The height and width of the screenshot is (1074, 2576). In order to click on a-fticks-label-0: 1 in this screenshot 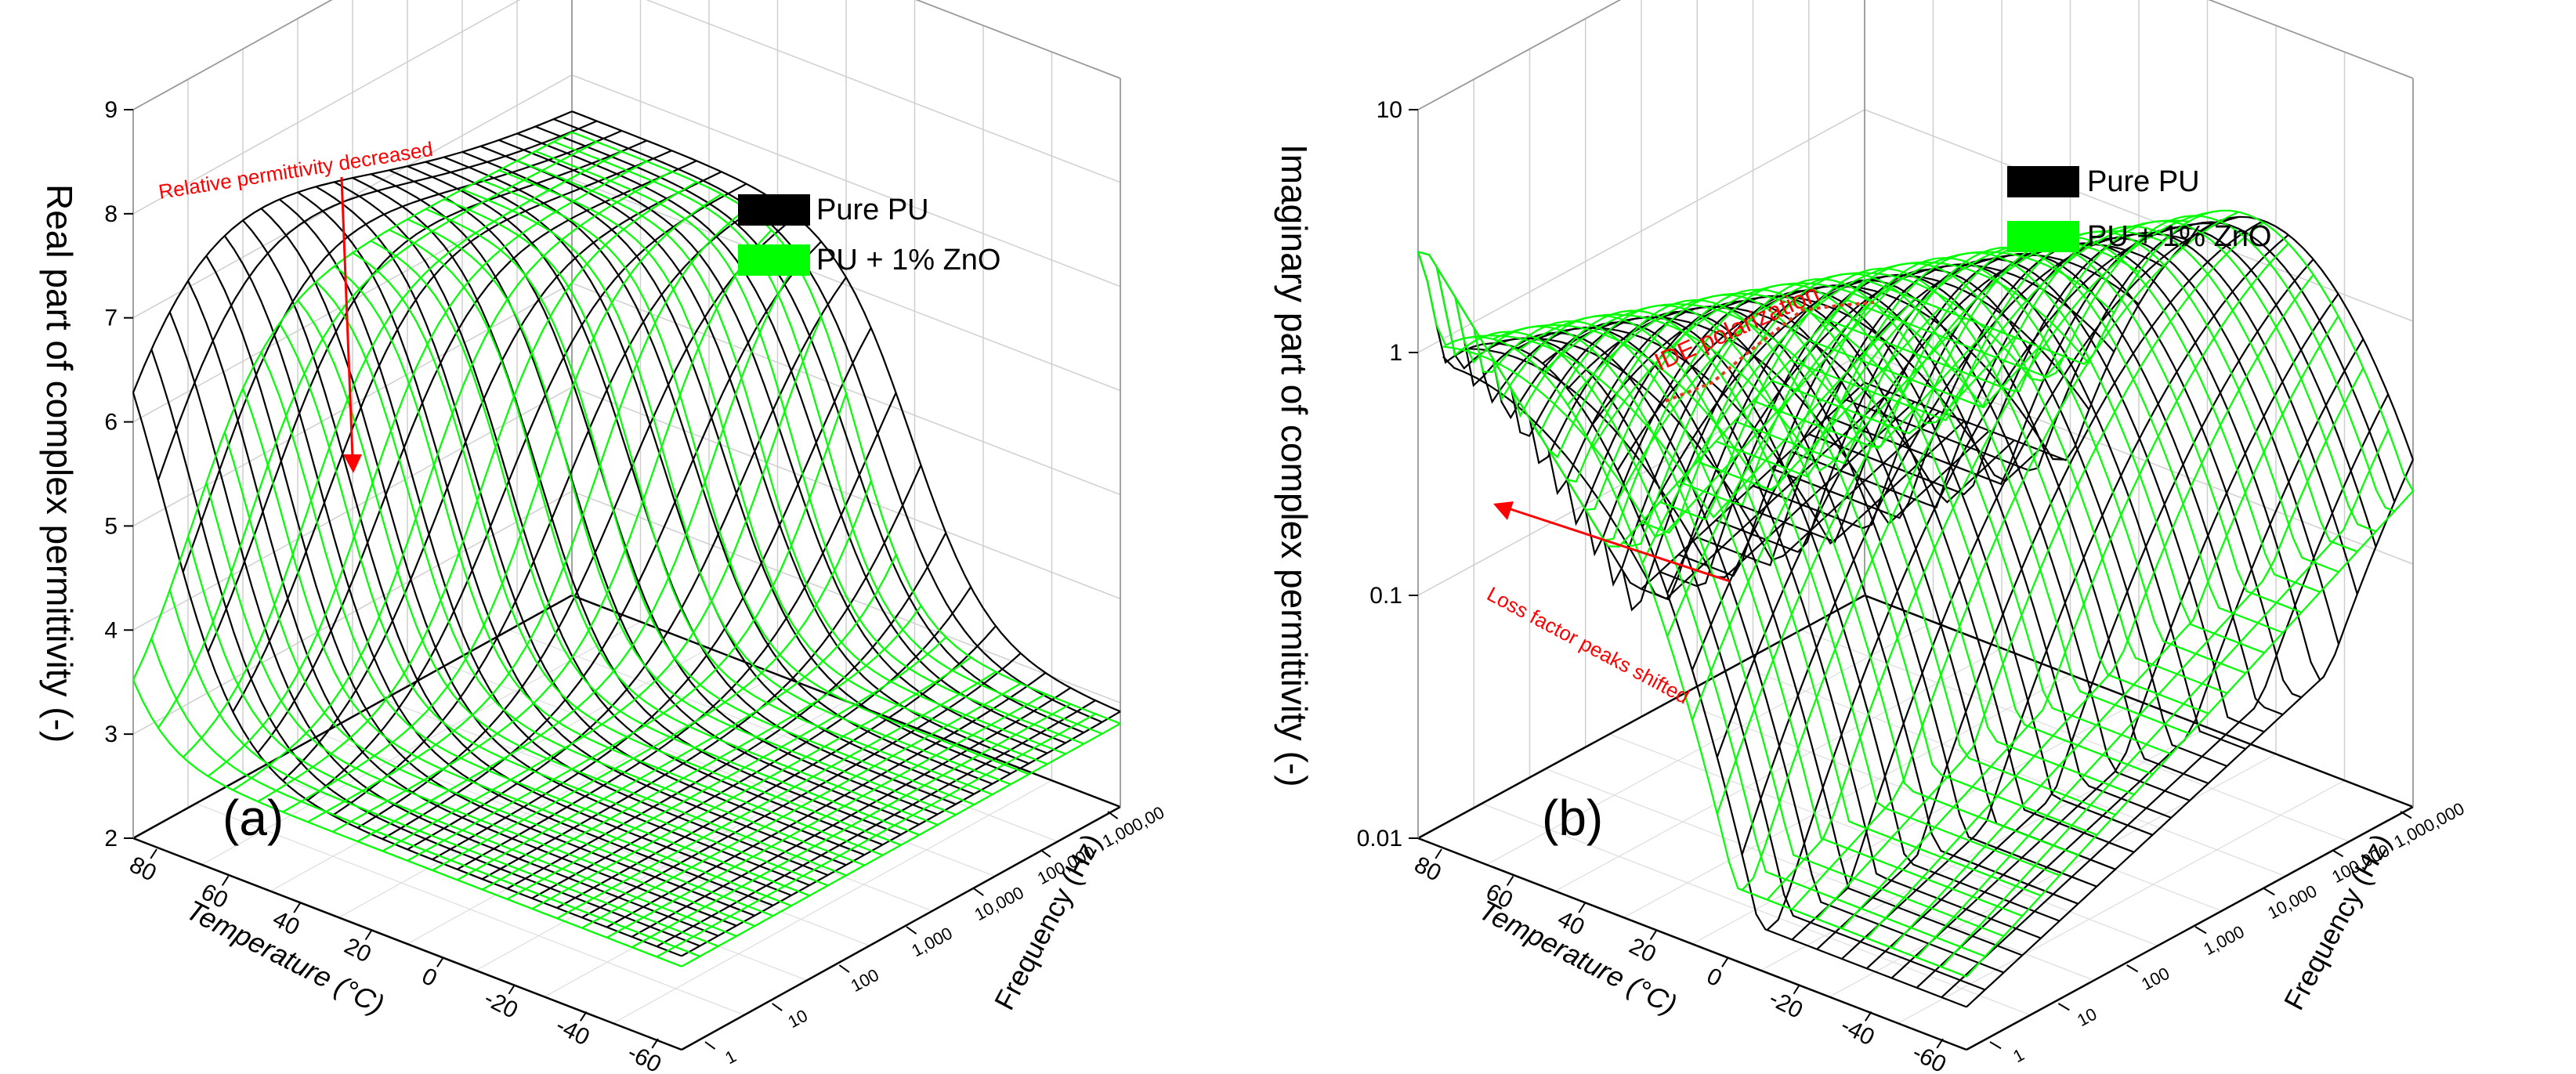, I will do `click(731, 1057)`.